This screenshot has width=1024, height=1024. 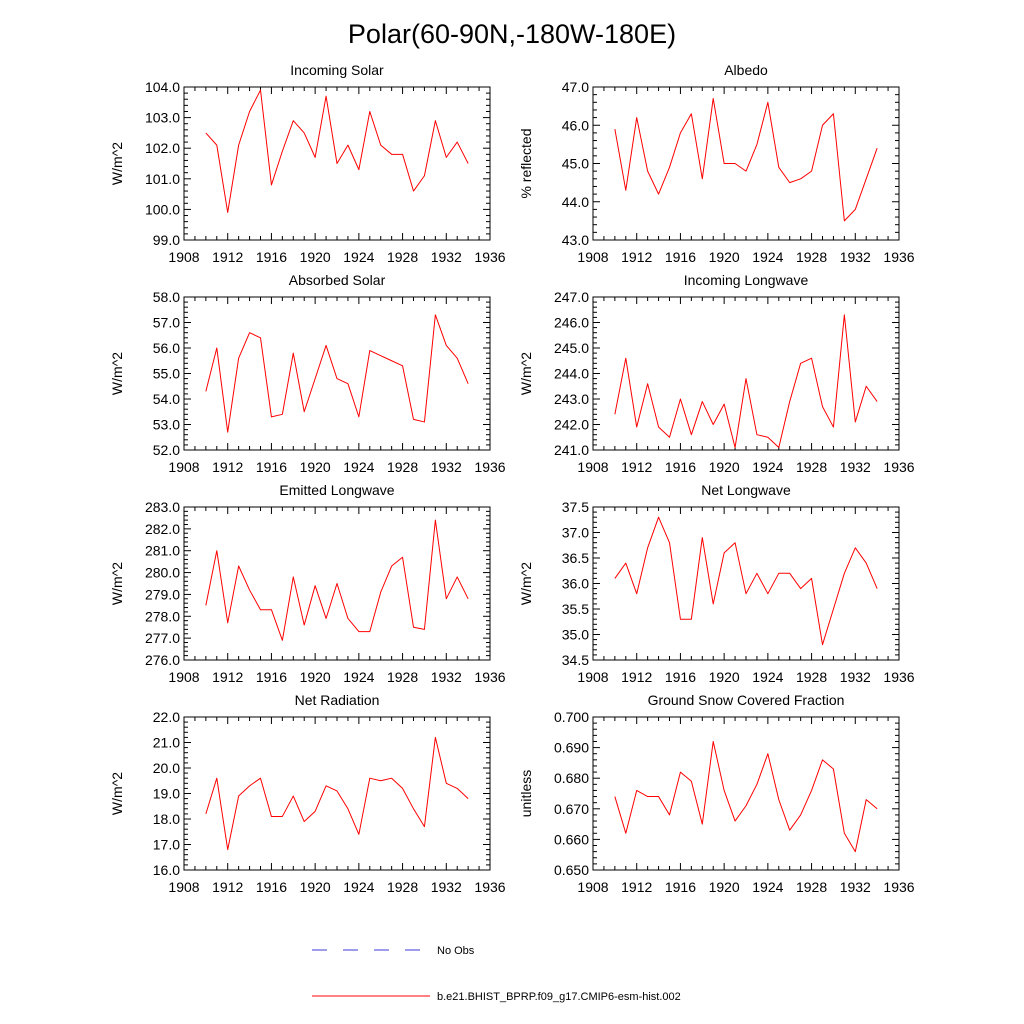 What do you see at coordinates (571, 450) in the screenshot?
I see `y-tick-label: 241.0` at bounding box center [571, 450].